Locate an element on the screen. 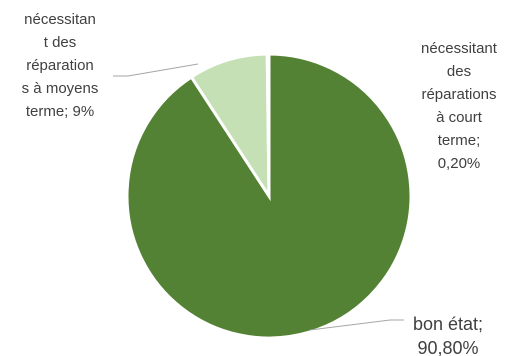 The image size is (518, 356). slice-label-line: des is located at coordinates (459, 71).